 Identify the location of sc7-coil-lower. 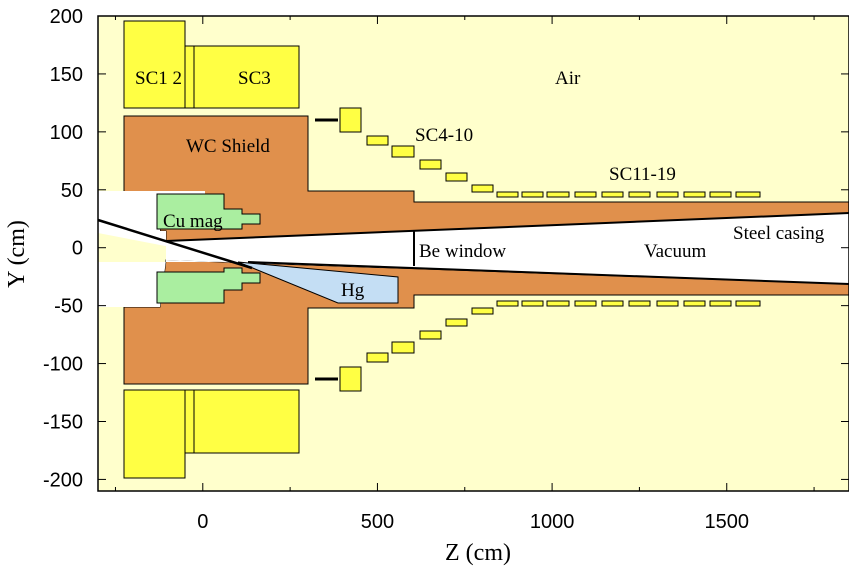
(430, 335).